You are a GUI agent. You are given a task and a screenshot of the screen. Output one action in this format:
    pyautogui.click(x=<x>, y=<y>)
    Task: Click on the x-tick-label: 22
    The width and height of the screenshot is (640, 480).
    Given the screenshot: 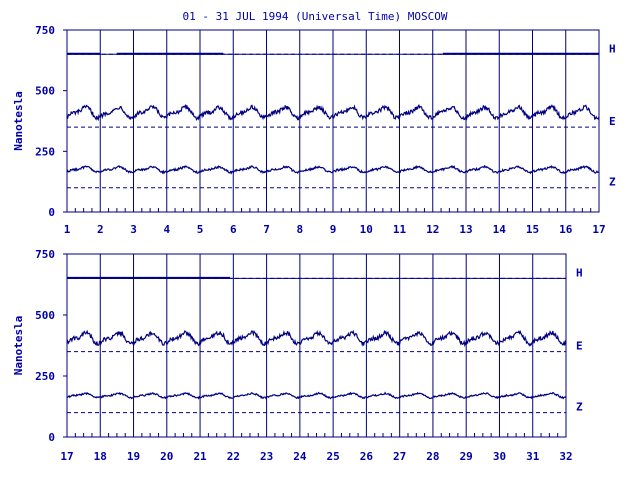 What is the action you would take?
    pyautogui.click(x=233, y=456)
    